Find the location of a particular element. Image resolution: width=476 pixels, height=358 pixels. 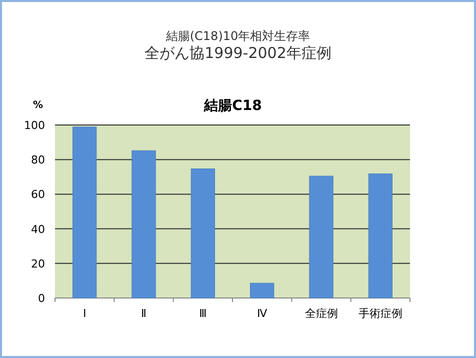

chart-subtitle: 全がん協1999-2002年症例 is located at coordinates (238, 53).